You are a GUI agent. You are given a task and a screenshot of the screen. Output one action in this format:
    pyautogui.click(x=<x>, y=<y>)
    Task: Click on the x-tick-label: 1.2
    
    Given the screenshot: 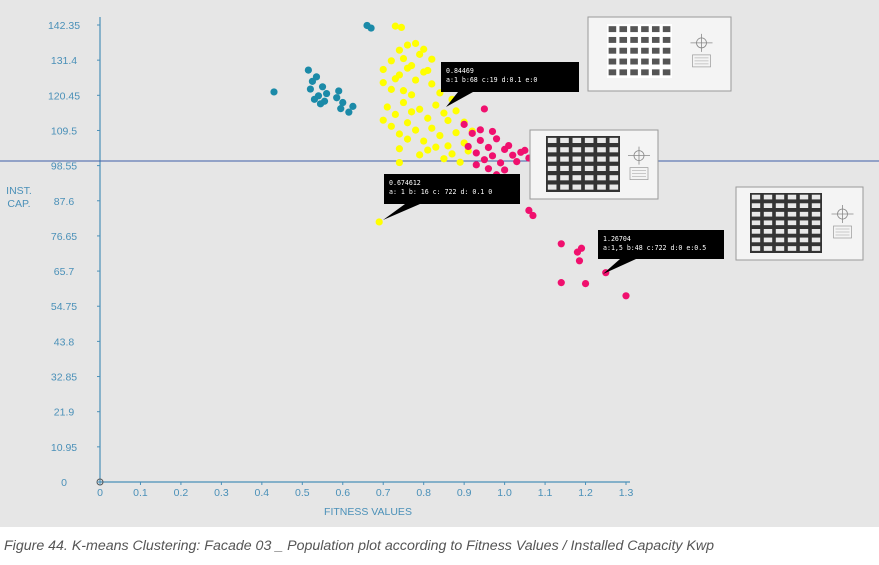 What is the action you would take?
    pyautogui.click(x=585, y=493)
    